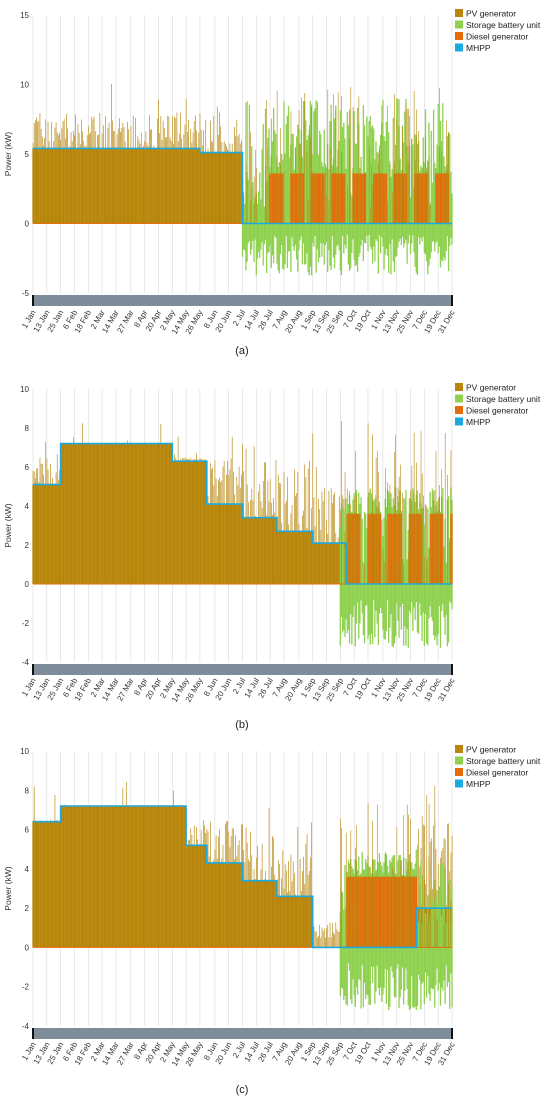 The width and height of the screenshot is (550, 1110). I want to click on slider-handle-right, so click(452, 669).